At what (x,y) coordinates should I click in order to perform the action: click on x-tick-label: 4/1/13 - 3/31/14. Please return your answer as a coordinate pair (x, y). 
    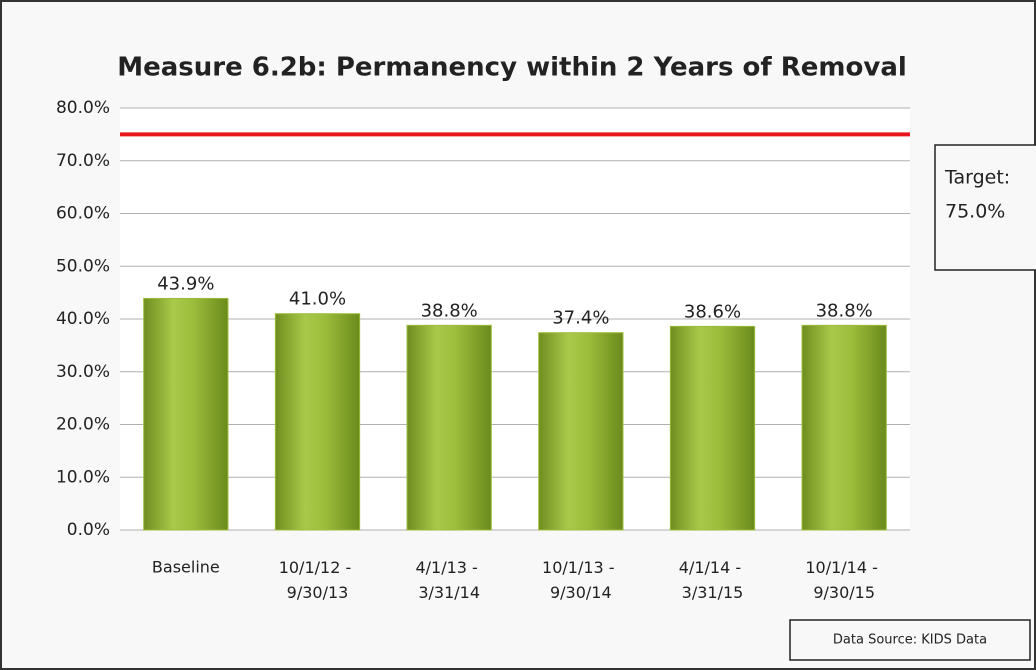
    Looking at the image, I should click on (448, 580).